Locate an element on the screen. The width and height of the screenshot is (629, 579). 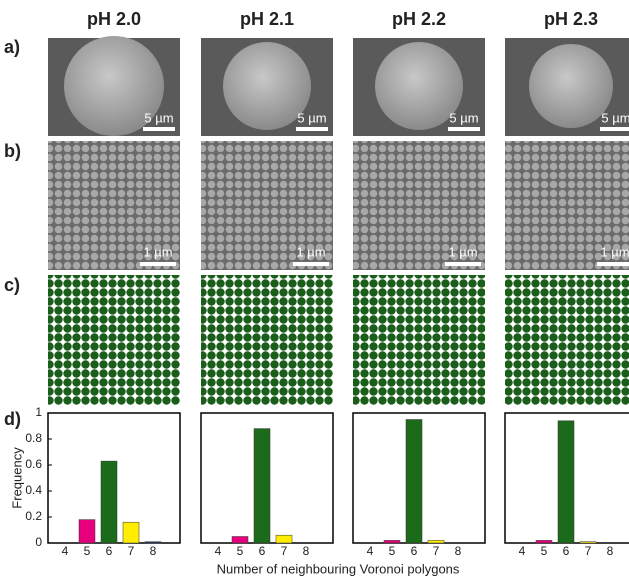
row-label: c) is located at coordinates (12, 285).